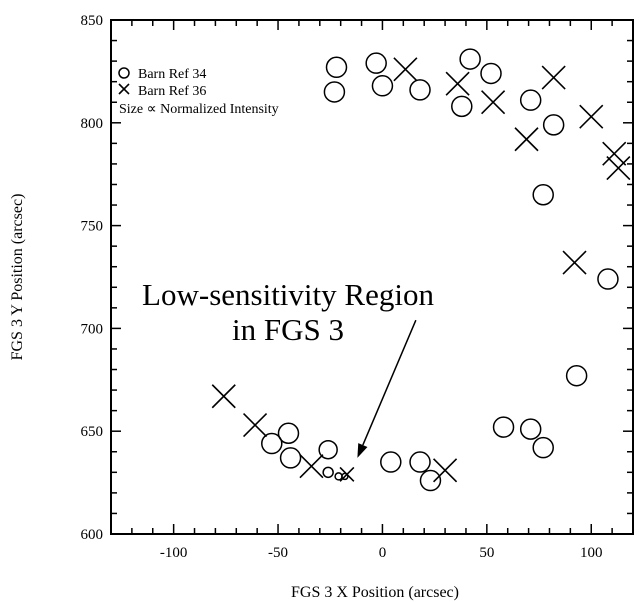 Image resolution: width=641 pixels, height=602 pixels. I want to click on annotation-line-2: in FGS 3, so click(288, 329).